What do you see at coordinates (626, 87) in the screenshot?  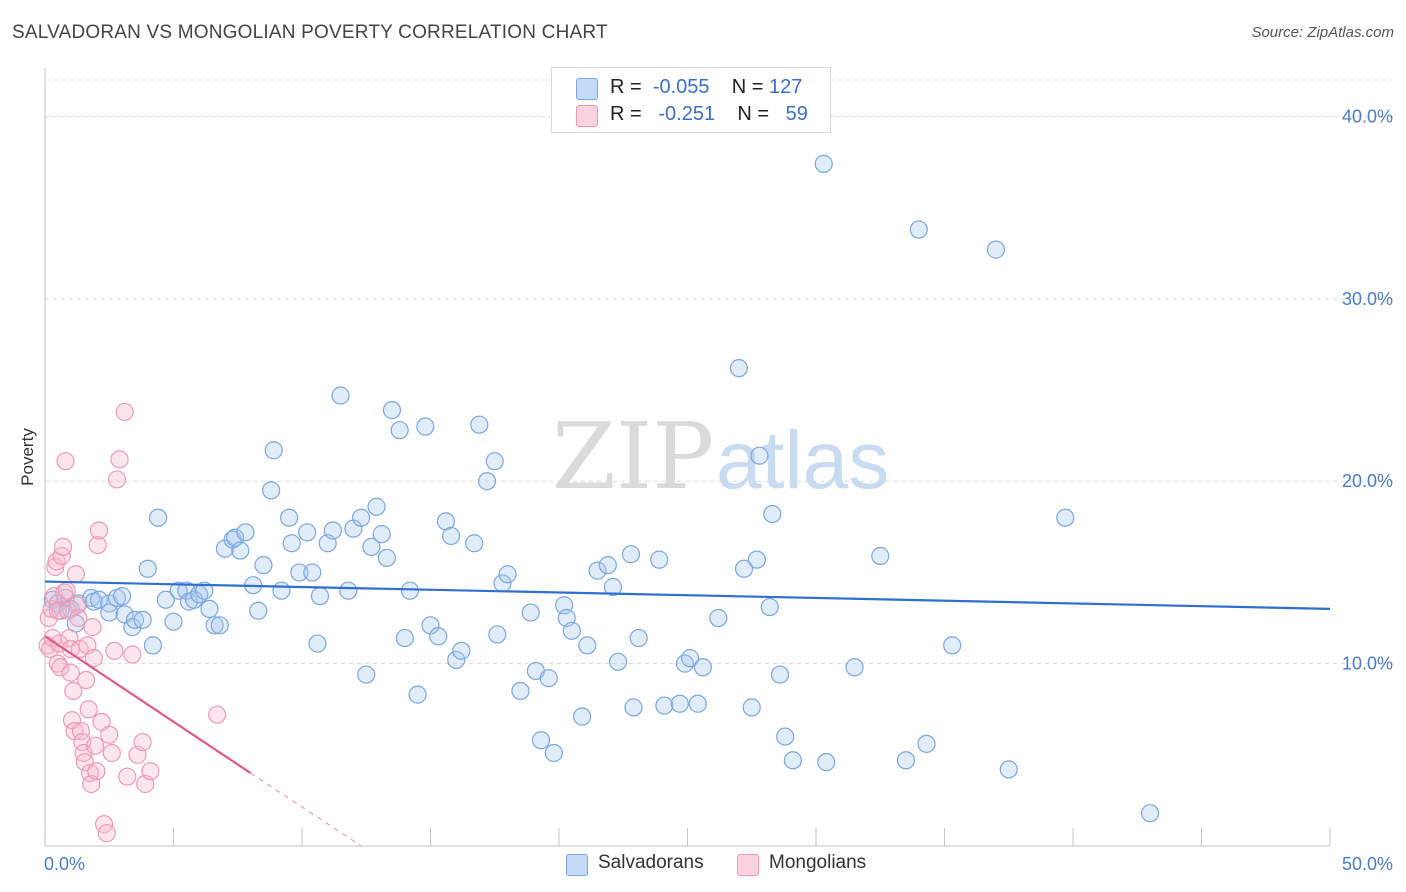 I see `legend-r-label: R =` at bounding box center [626, 87].